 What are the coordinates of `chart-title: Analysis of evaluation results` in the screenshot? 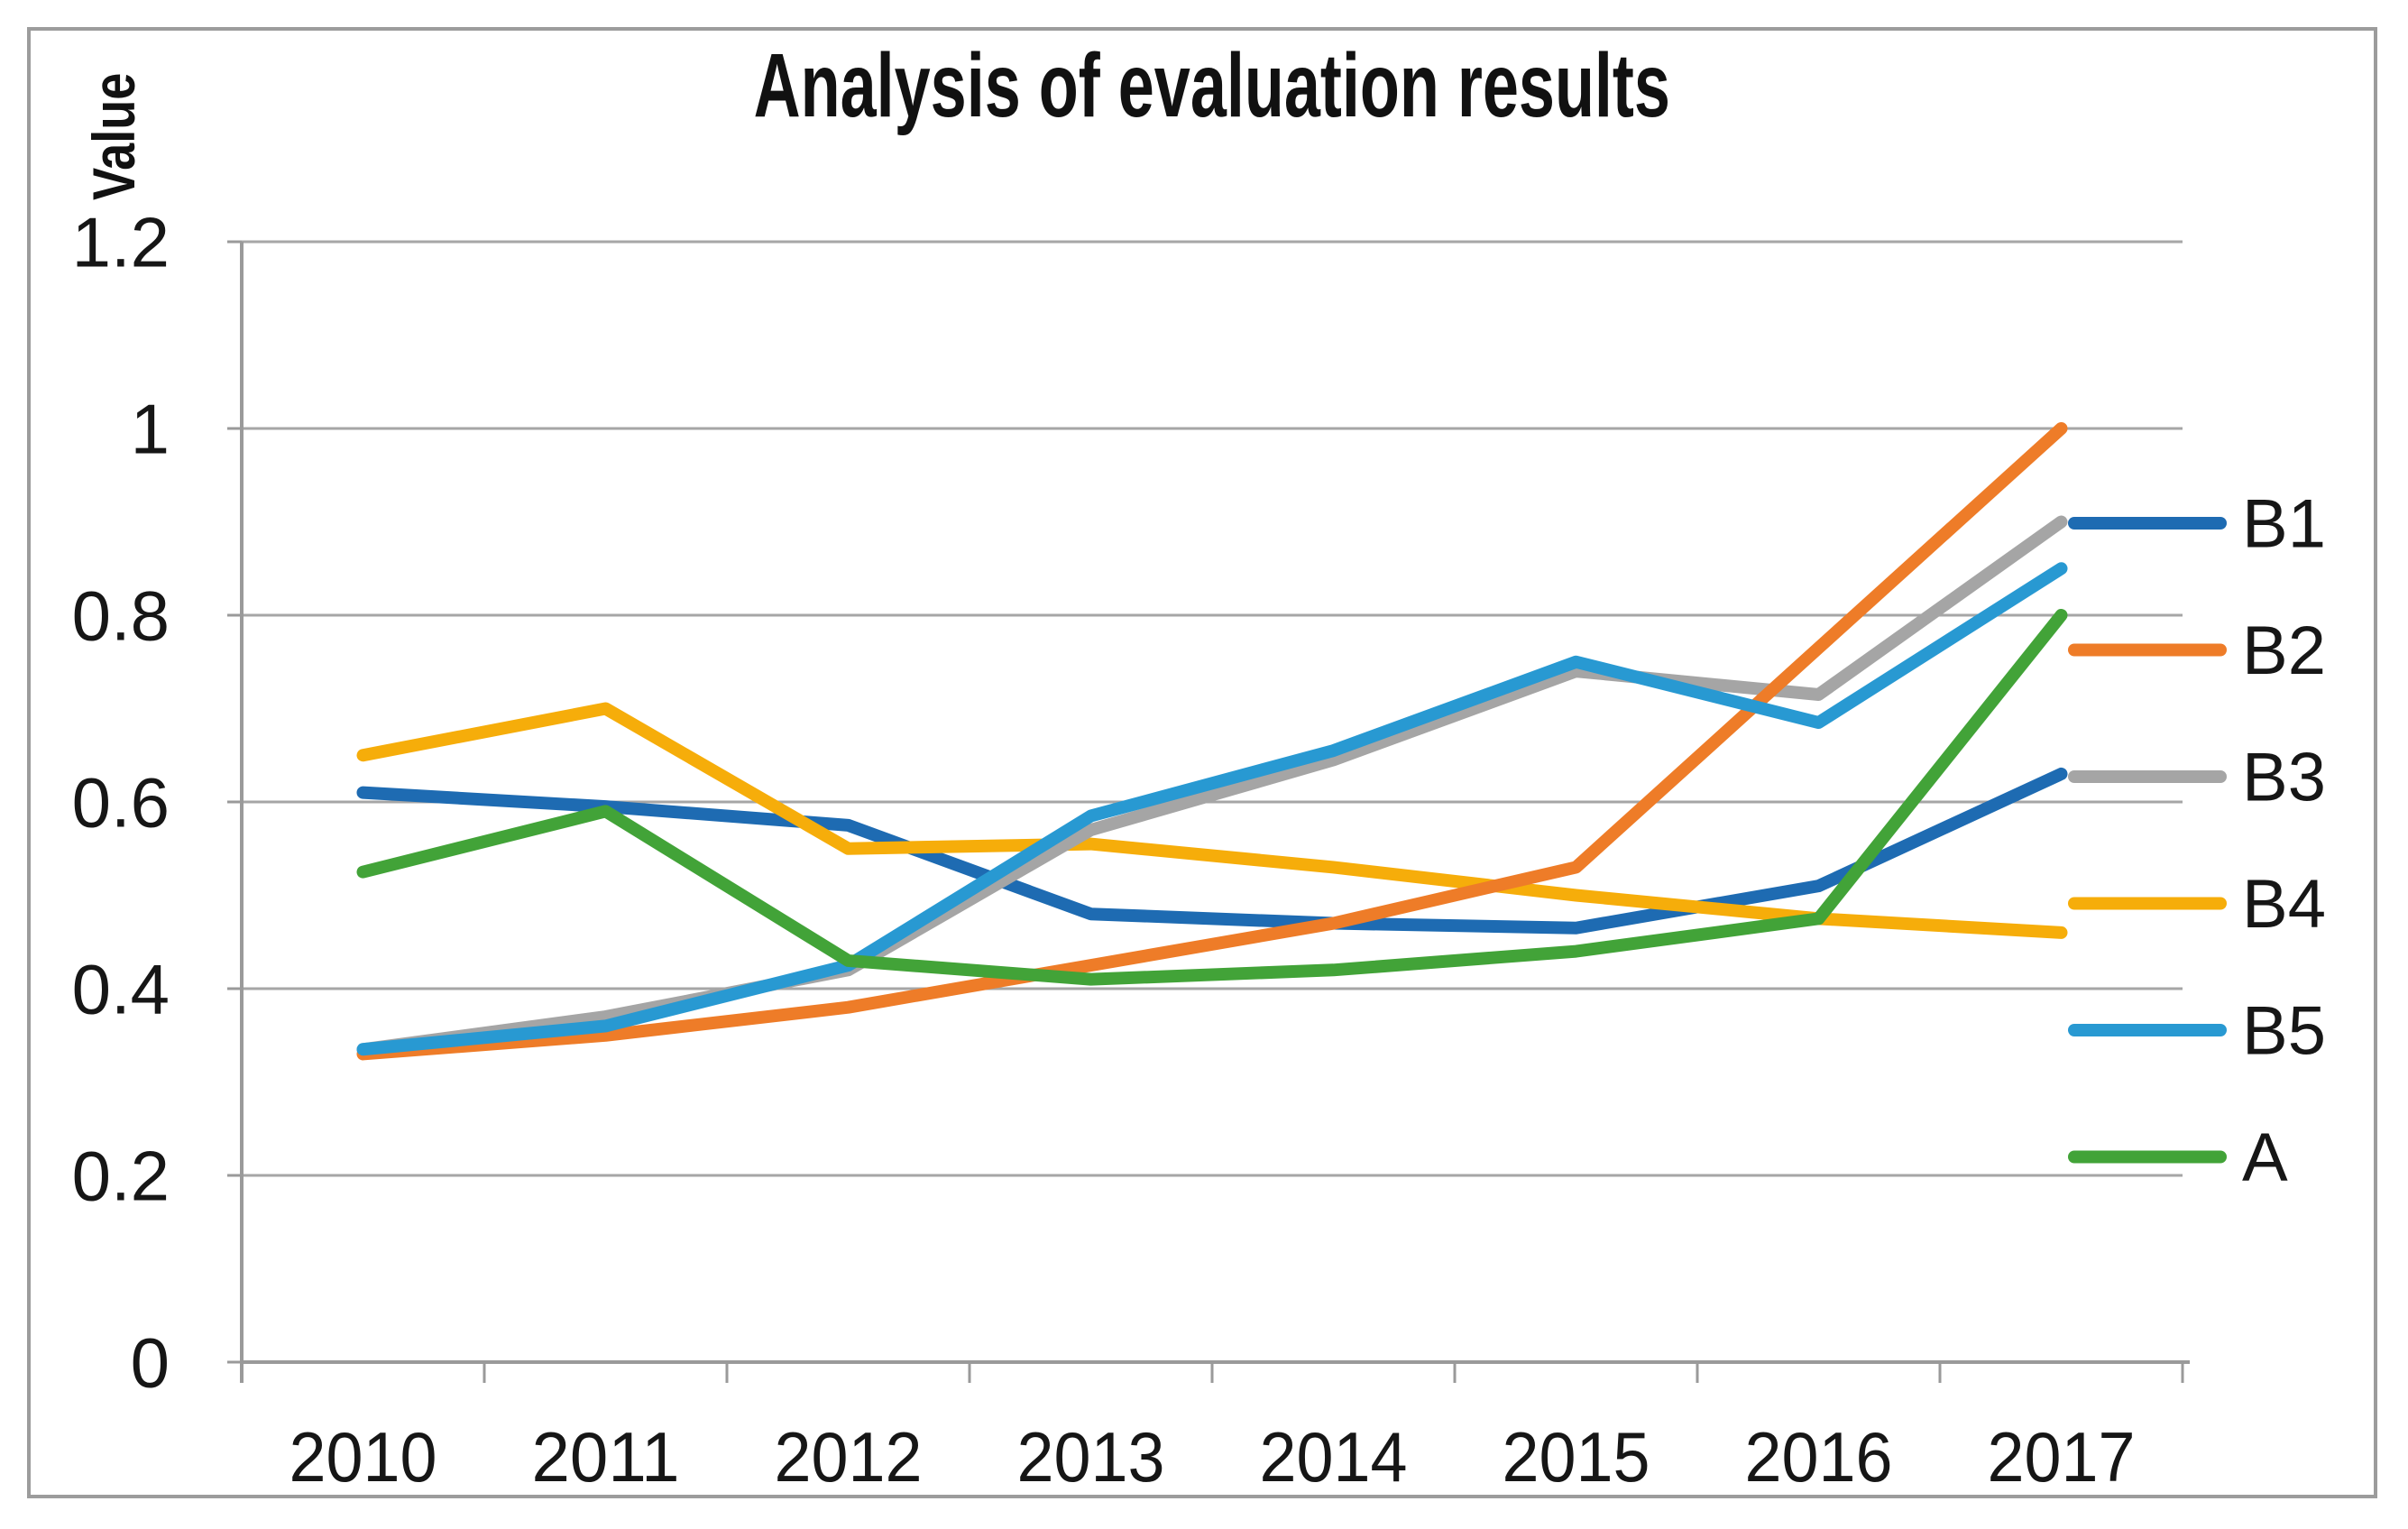 It's located at (1212, 86).